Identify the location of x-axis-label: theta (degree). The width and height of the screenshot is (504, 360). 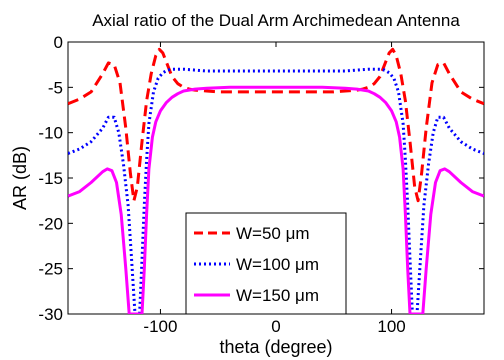
(275, 347).